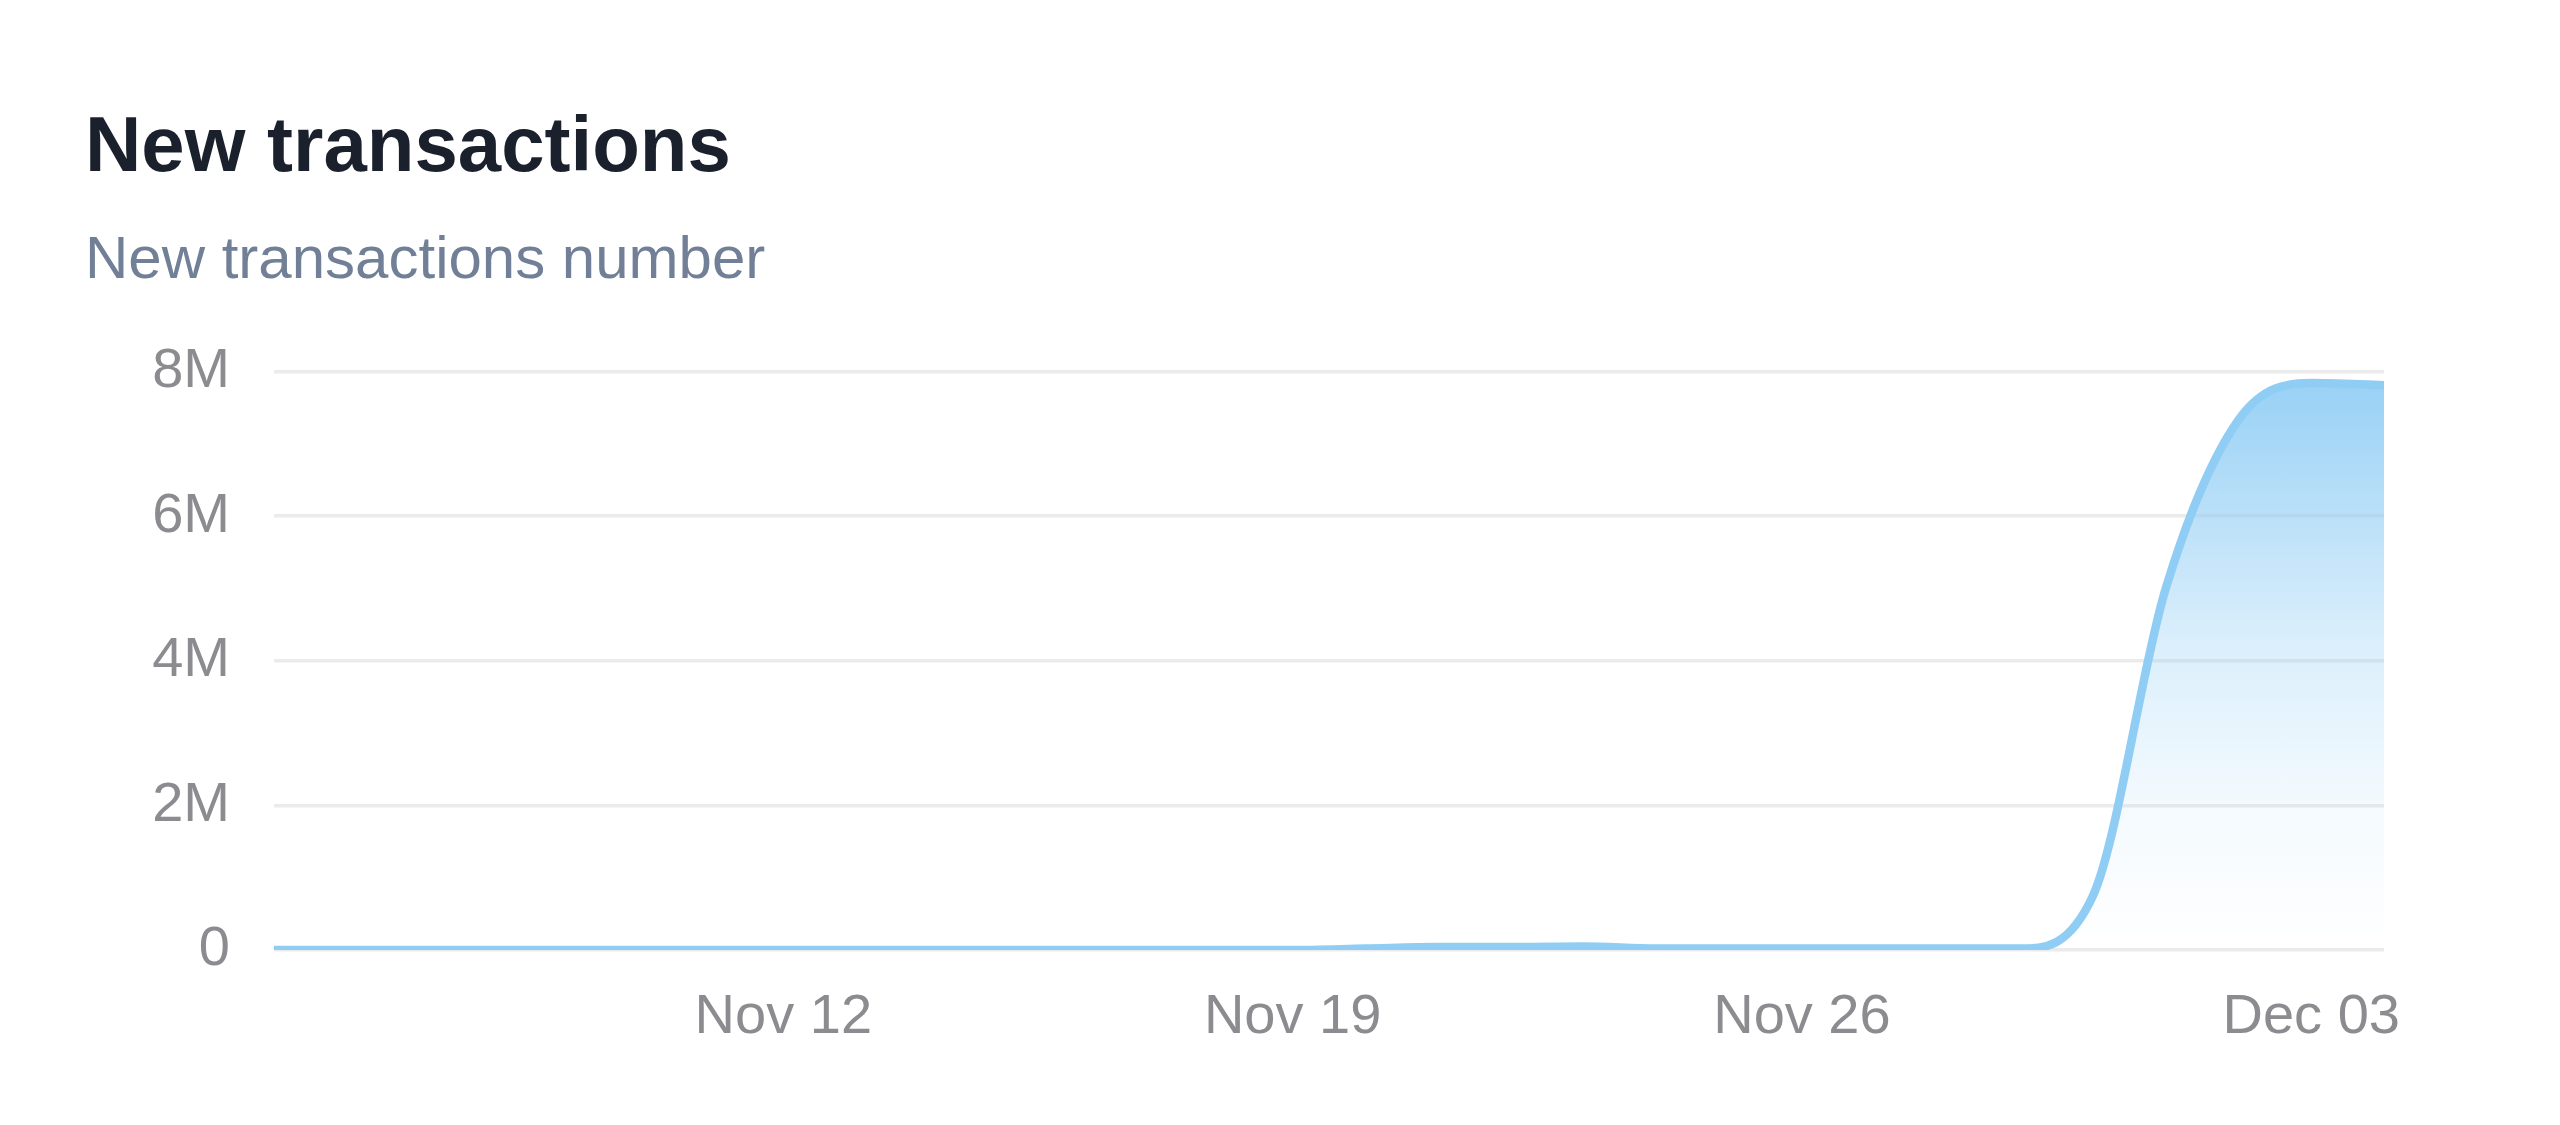 The height and width of the screenshot is (1125, 2560). I want to click on y-tick-label: 2M, so click(191, 801).